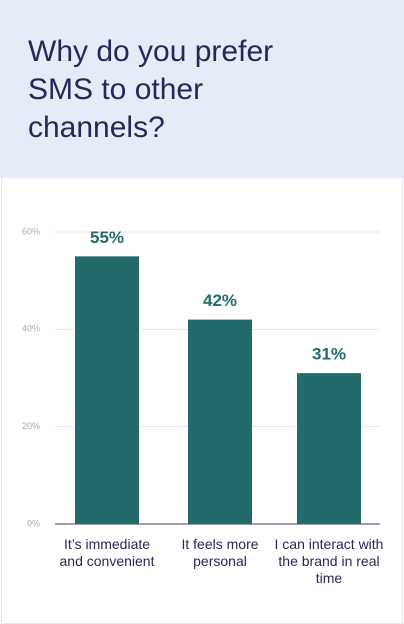 Image resolution: width=404 pixels, height=624 pixels. Describe the element at coordinates (151, 89) in the screenshot. I see `chart-title: Why do you prefer SMS to other channels?` at that location.